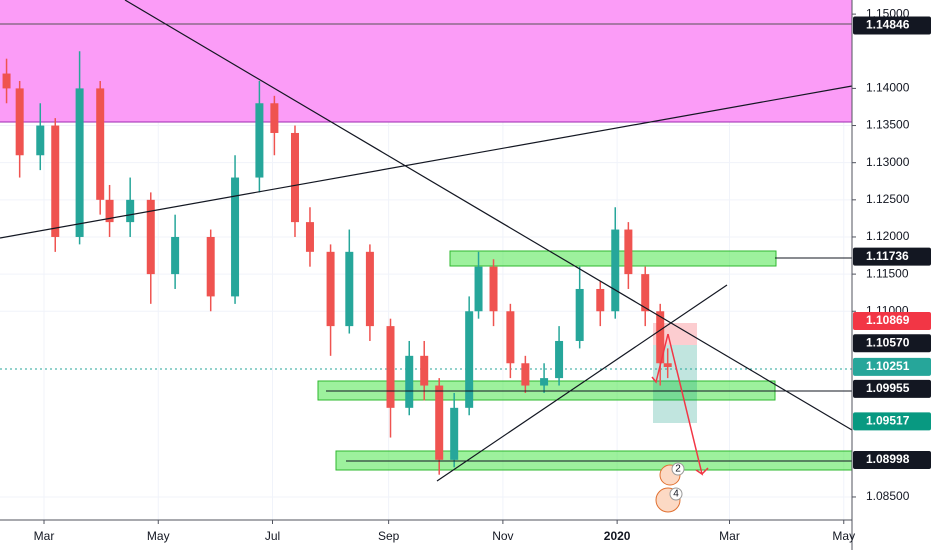 The height and width of the screenshot is (550, 932). Describe the element at coordinates (887, 256) in the screenshot. I see `price-label: 1.11736` at that location.